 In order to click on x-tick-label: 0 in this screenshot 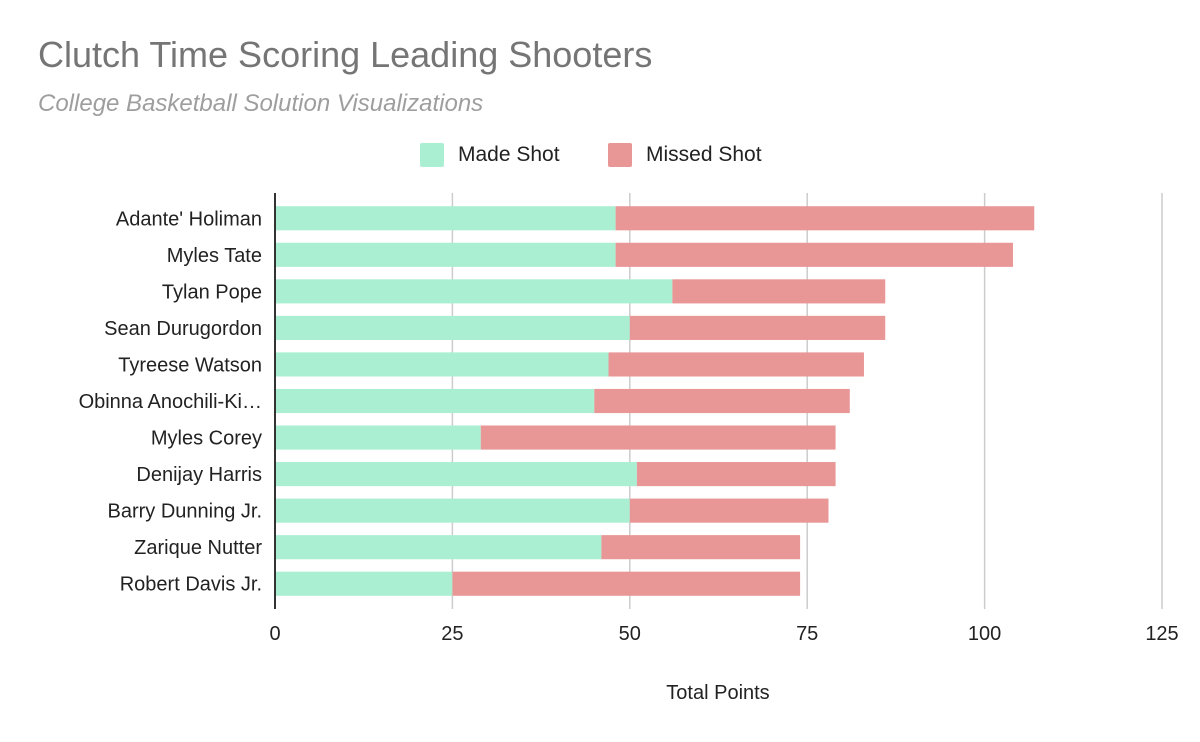, I will do `click(274, 634)`.